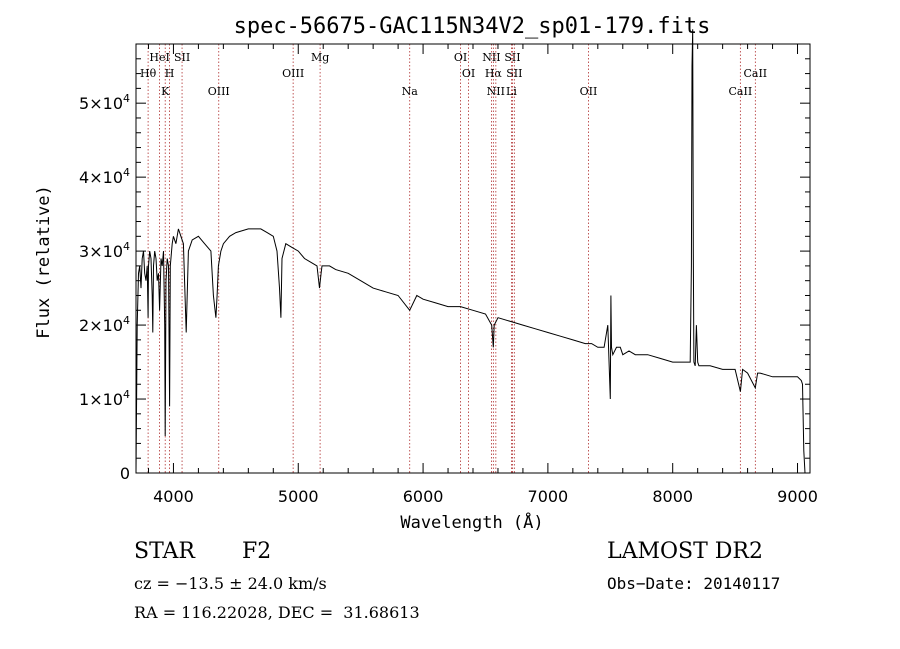 This screenshot has height=649, width=900. I want to click on spectral-line-label: Hα, so click(494, 73).